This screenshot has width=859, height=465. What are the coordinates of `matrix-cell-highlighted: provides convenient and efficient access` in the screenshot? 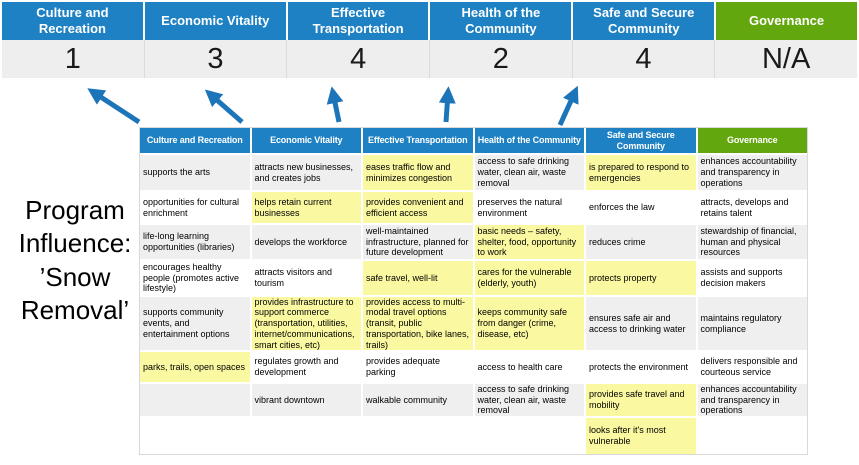 It's located at (418, 207).